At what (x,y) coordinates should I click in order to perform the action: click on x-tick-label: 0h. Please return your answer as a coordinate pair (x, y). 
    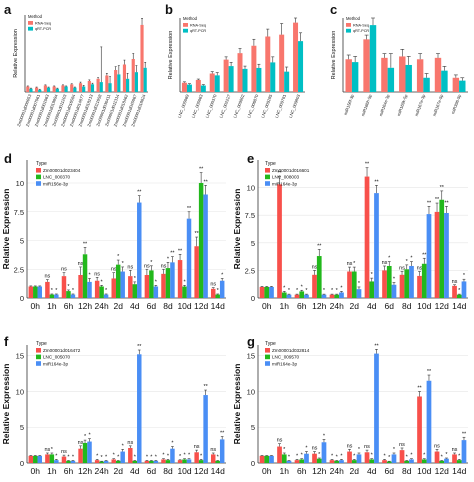
    Looking at the image, I should click on (36, 471).